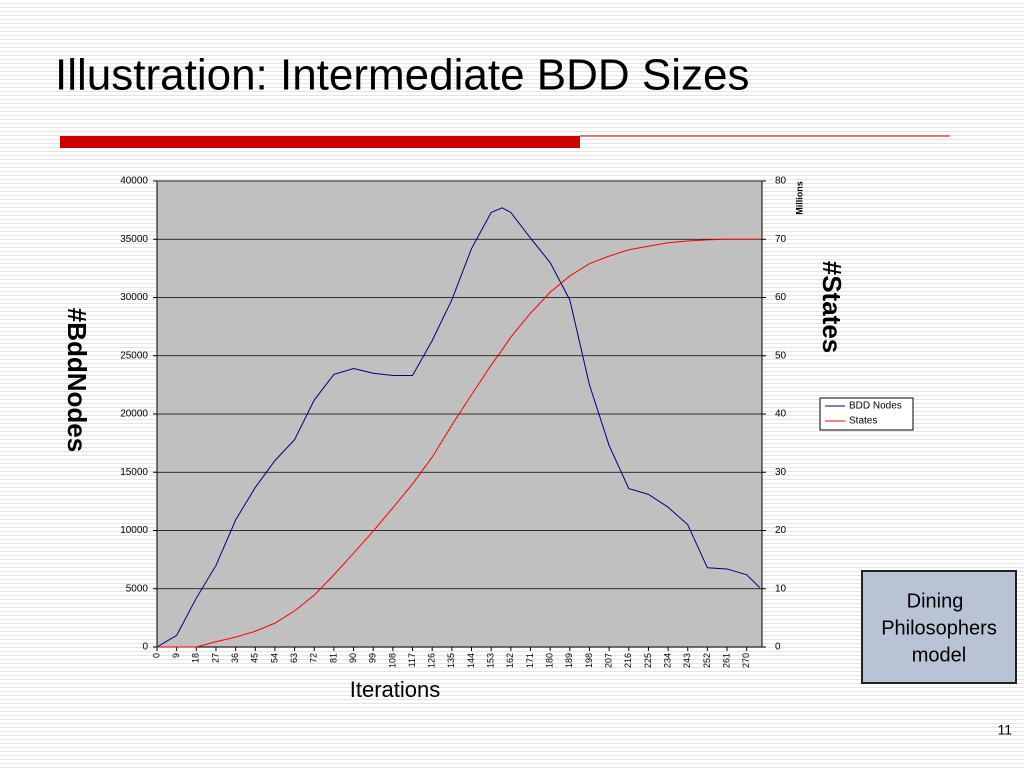  What do you see at coordinates (156, 655) in the screenshot?
I see `x-tick-label: 0` at bounding box center [156, 655].